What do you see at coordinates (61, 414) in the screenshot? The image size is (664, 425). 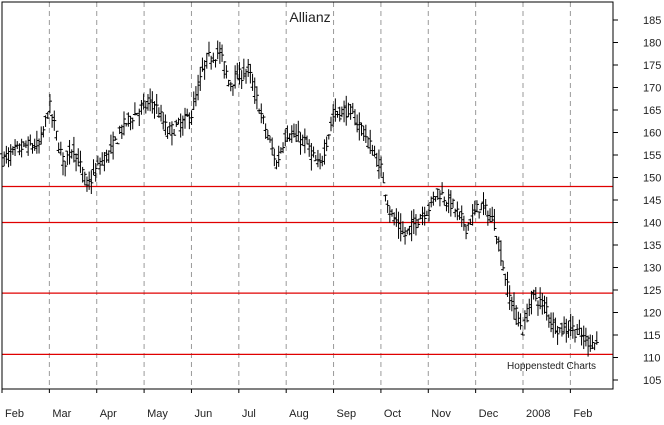 I see `x-tick-label: Mar` at bounding box center [61, 414].